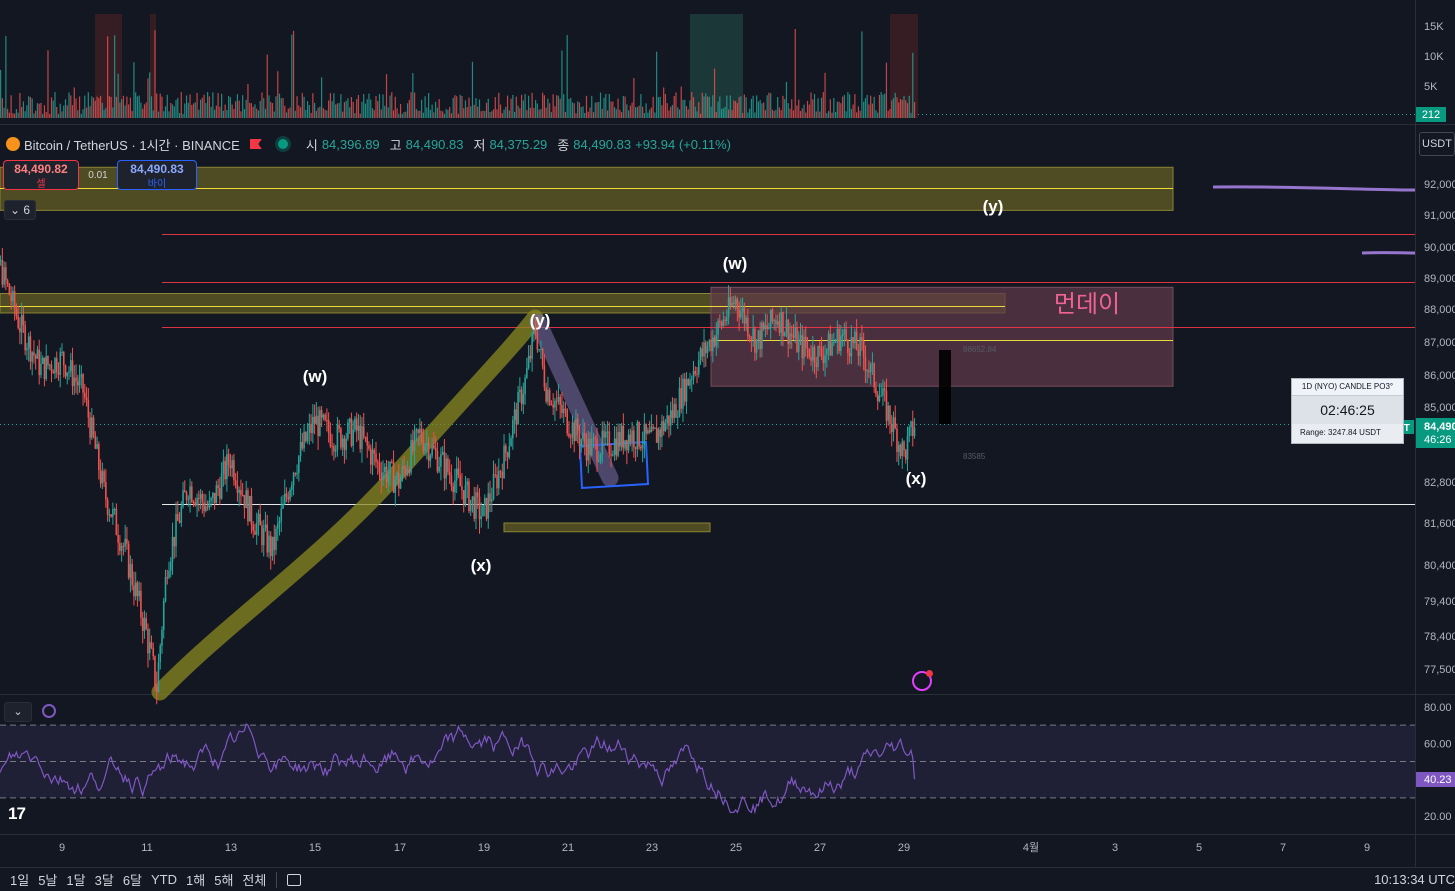  I want to click on calendar-icon, so click(294, 880).